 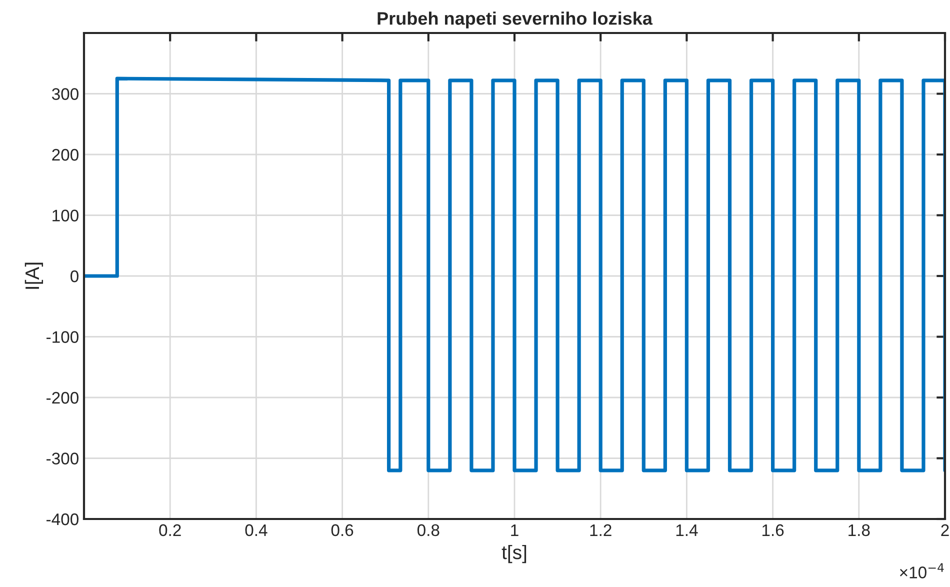 What do you see at coordinates (773, 530) in the screenshot?
I see `x-tick-label: 1.6` at bounding box center [773, 530].